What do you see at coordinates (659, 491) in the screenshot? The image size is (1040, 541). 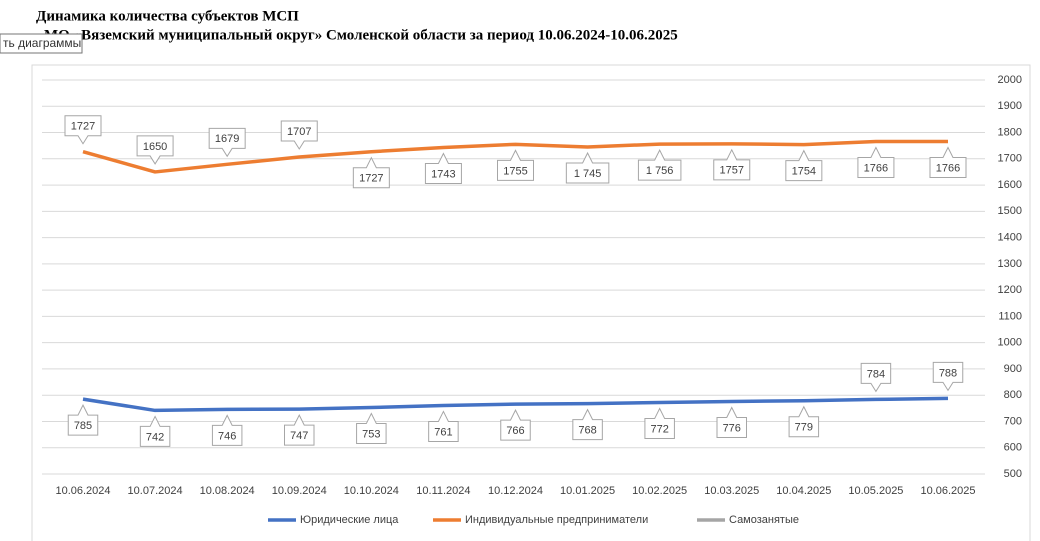 I see `x-tick-label: 10.02.2025` at bounding box center [659, 491].